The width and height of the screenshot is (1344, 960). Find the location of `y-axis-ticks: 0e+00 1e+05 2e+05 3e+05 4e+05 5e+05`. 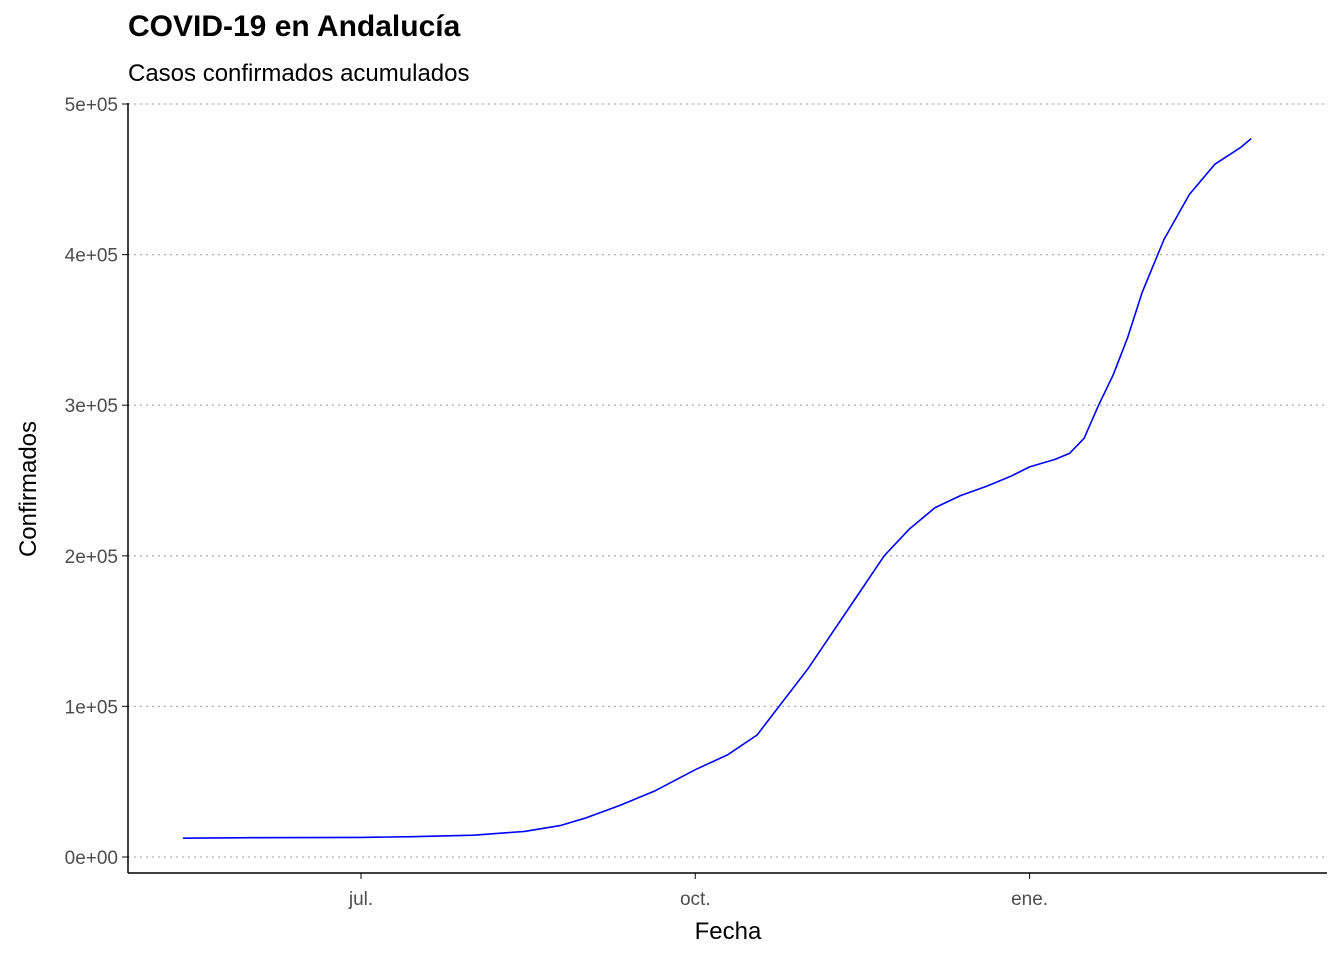

y-axis-ticks: 0e+00 1e+05 2e+05 3e+05 4e+05 5e+05 is located at coordinates (96, 482).